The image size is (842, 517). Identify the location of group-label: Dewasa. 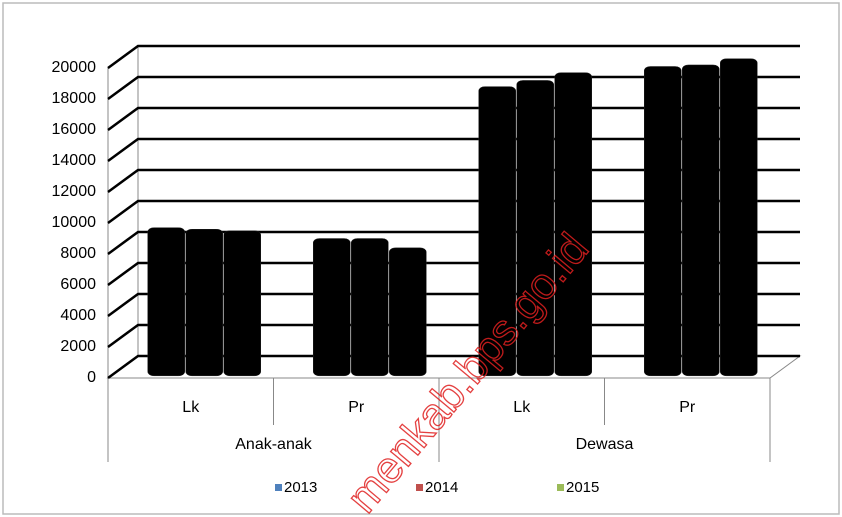
(605, 444).